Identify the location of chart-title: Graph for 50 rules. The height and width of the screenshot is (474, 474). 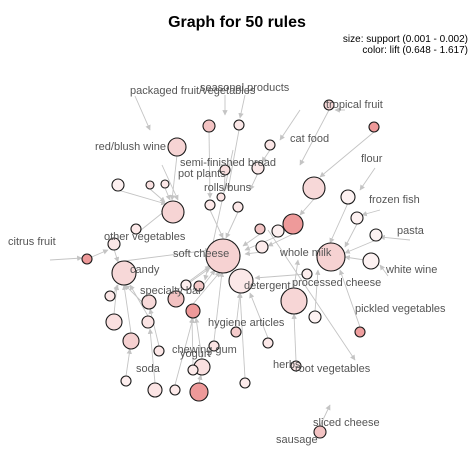
(237, 22).